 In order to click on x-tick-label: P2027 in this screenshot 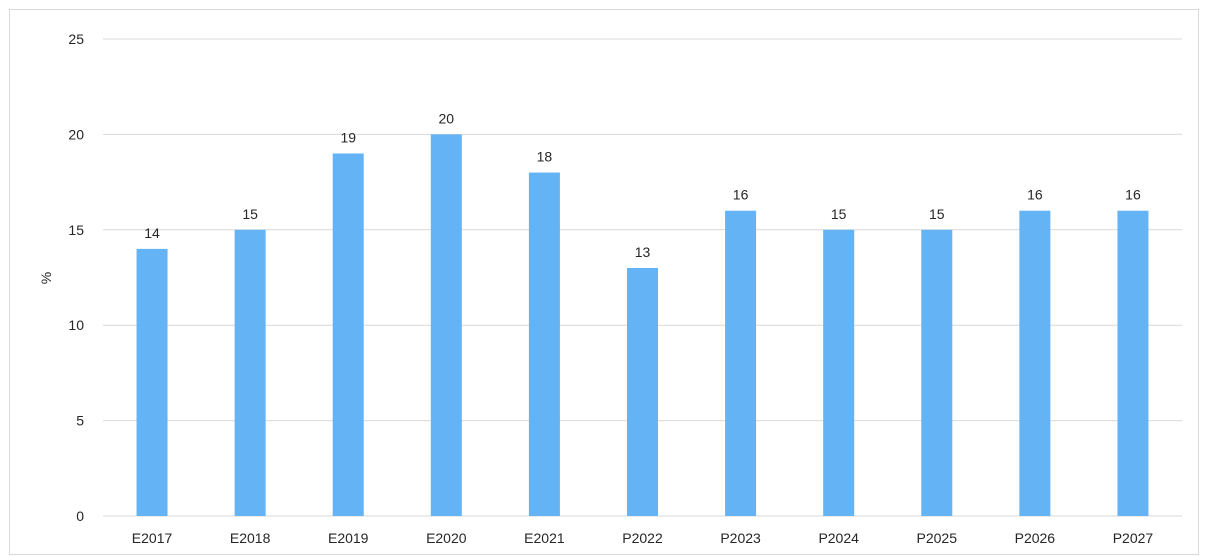, I will do `click(1133, 538)`.